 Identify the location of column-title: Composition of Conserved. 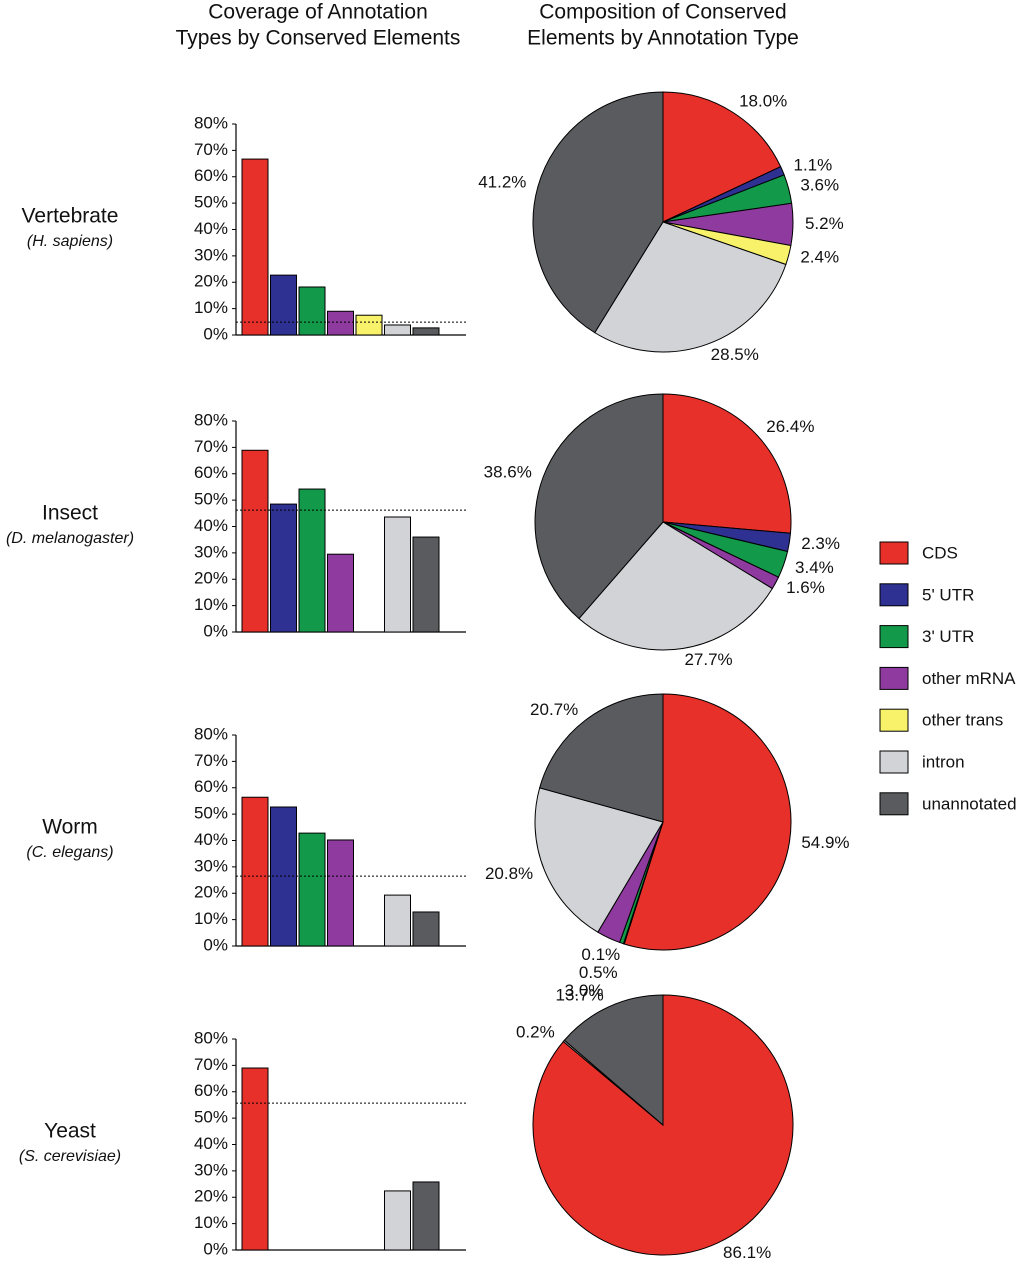
(662, 12).